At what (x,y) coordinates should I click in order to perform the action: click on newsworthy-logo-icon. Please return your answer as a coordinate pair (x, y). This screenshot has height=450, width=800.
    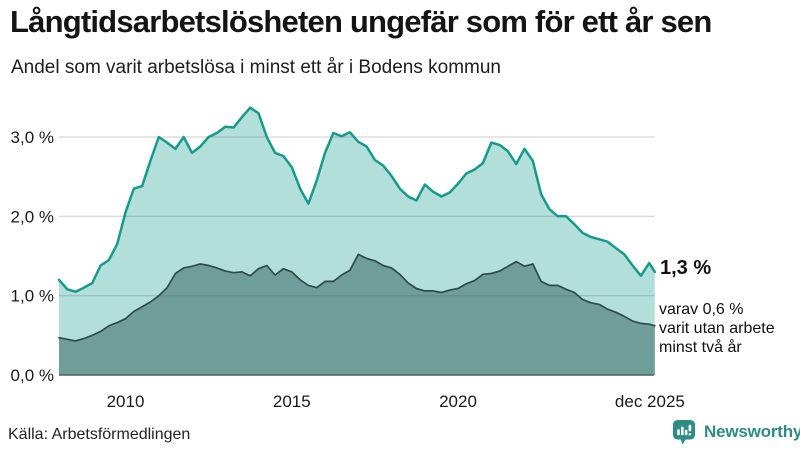
    Looking at the image, I should click on (684, 432).